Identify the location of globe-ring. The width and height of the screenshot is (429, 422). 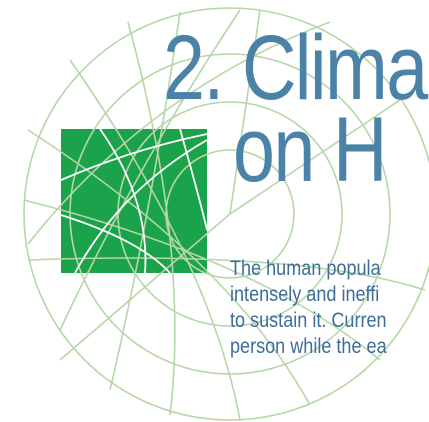
(230, 214).